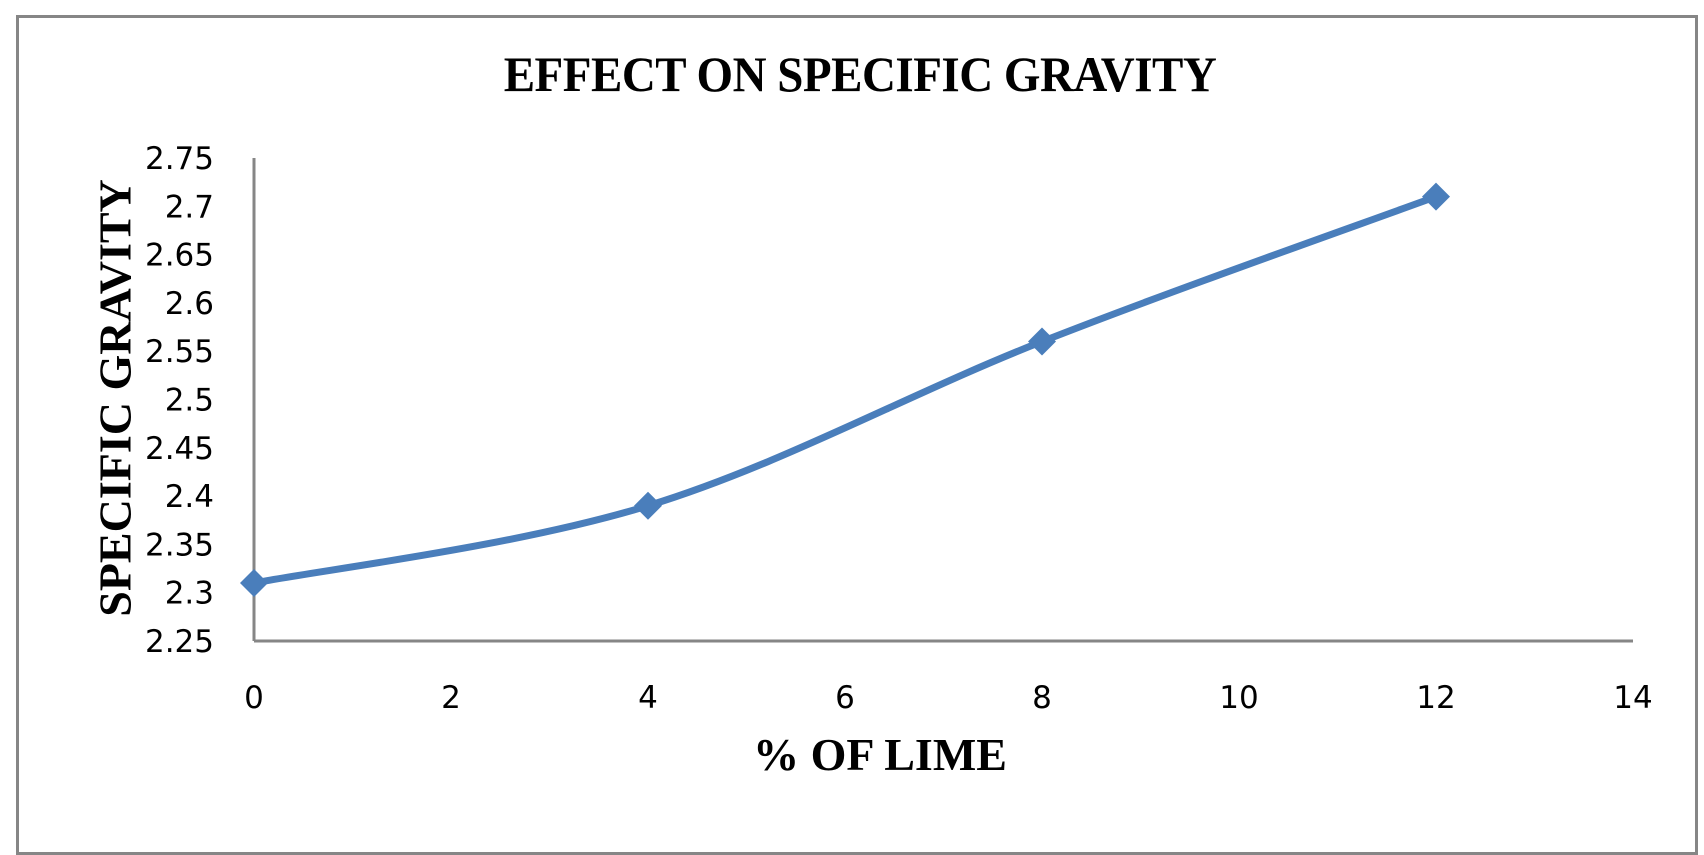  What do you see at coordinates (451, 698) in the screenshot?
I see `x-tick-label: 2` at bounding box center [451, 698].